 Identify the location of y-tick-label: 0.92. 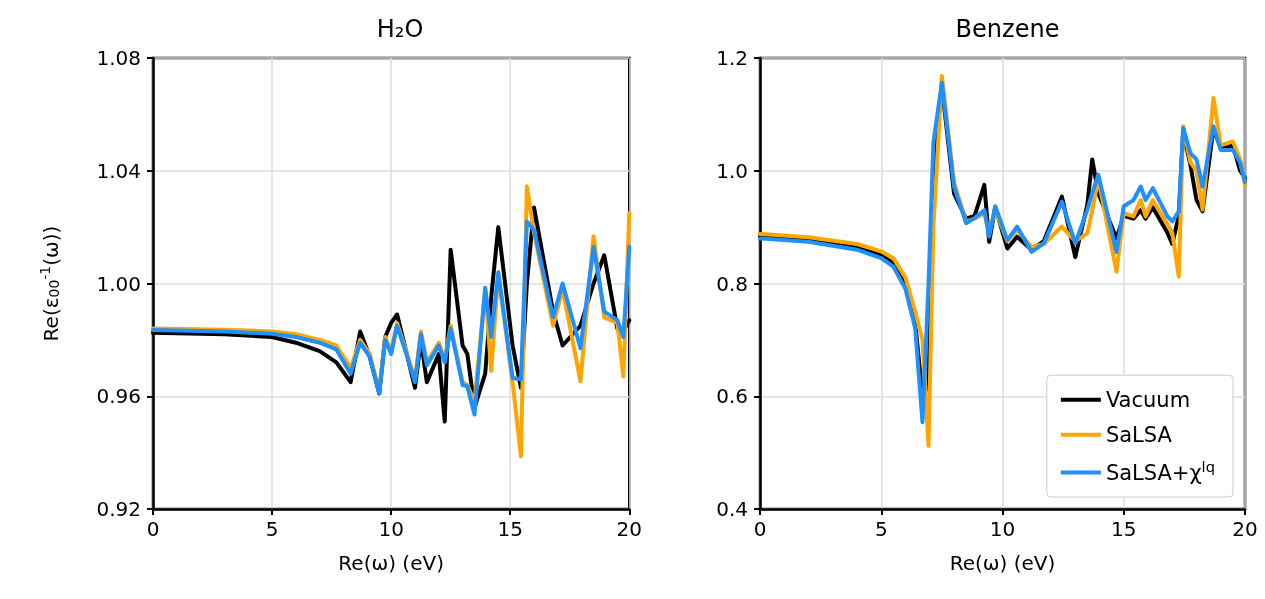
(118, 509).